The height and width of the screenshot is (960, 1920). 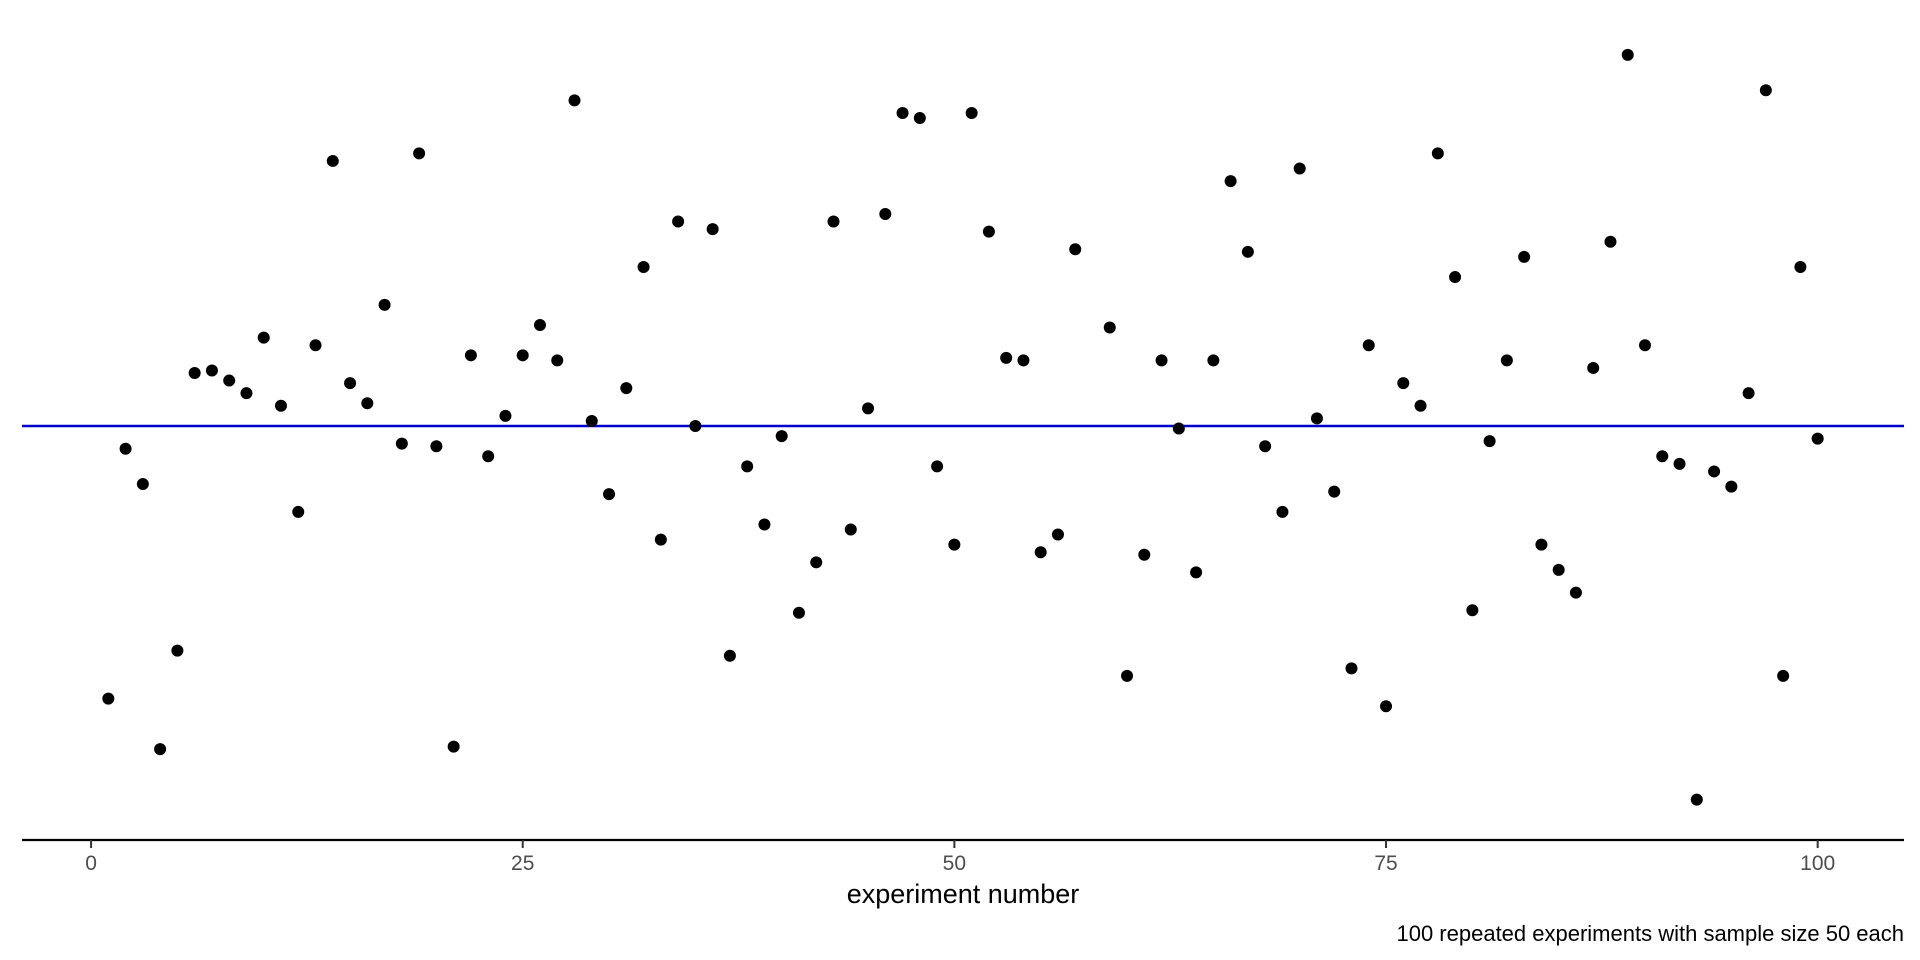 I want to click on x-tick-label: 75, so click(x=1385, y=863).